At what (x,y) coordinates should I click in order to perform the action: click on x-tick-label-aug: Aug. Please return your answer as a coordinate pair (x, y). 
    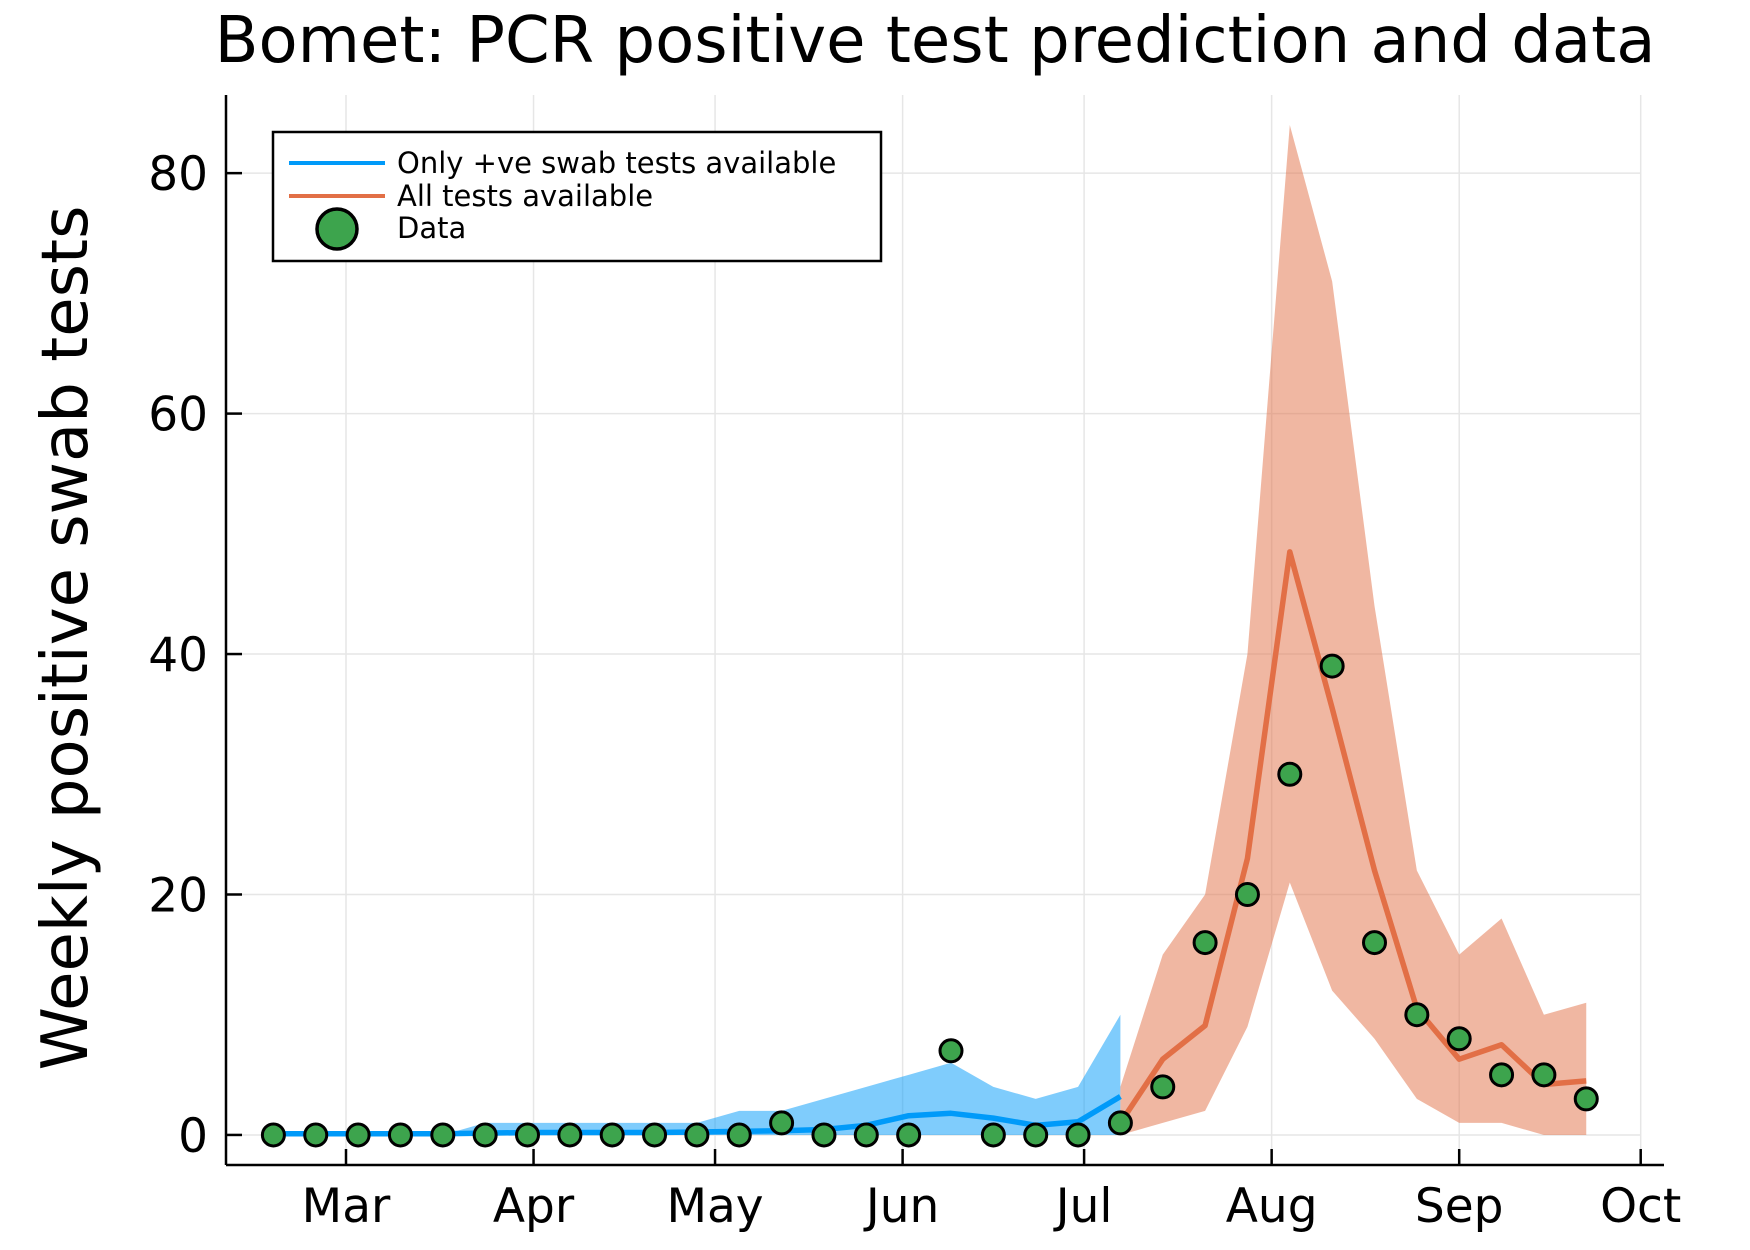
    Looking at the image, I should click on (1272, 1206).